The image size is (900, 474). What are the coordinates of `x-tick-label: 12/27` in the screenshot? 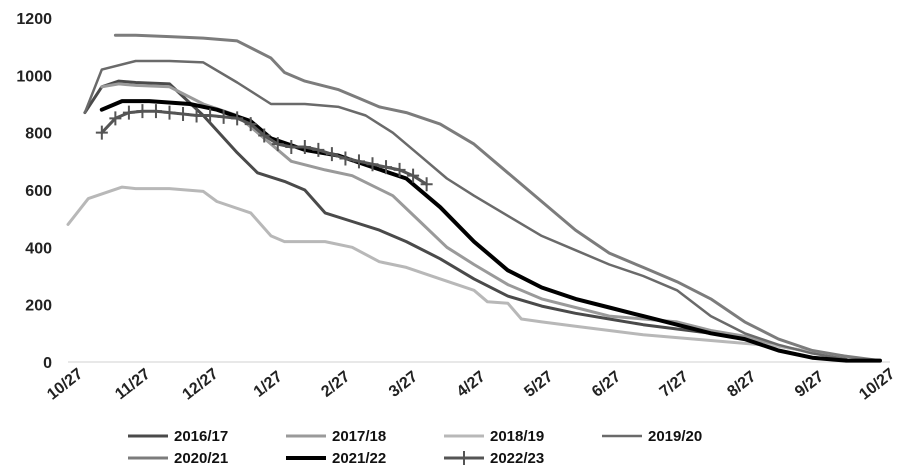 It's located at (201, 384).